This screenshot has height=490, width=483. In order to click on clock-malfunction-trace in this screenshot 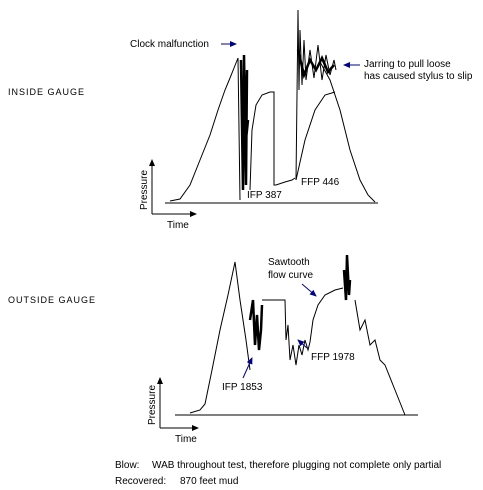, I will do `click(244, 122)`.